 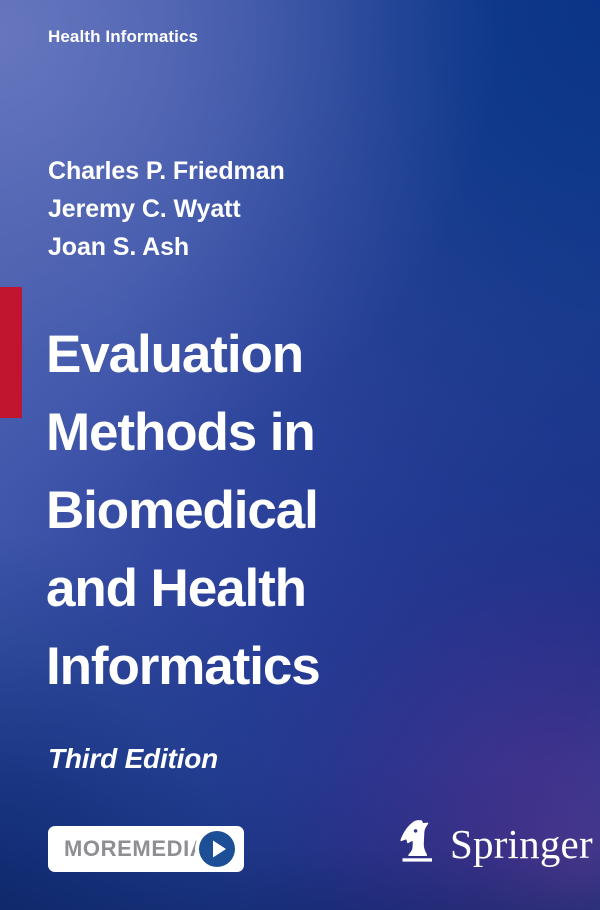 I want to click on title-line: Informatics, so click(x=183, y=666).